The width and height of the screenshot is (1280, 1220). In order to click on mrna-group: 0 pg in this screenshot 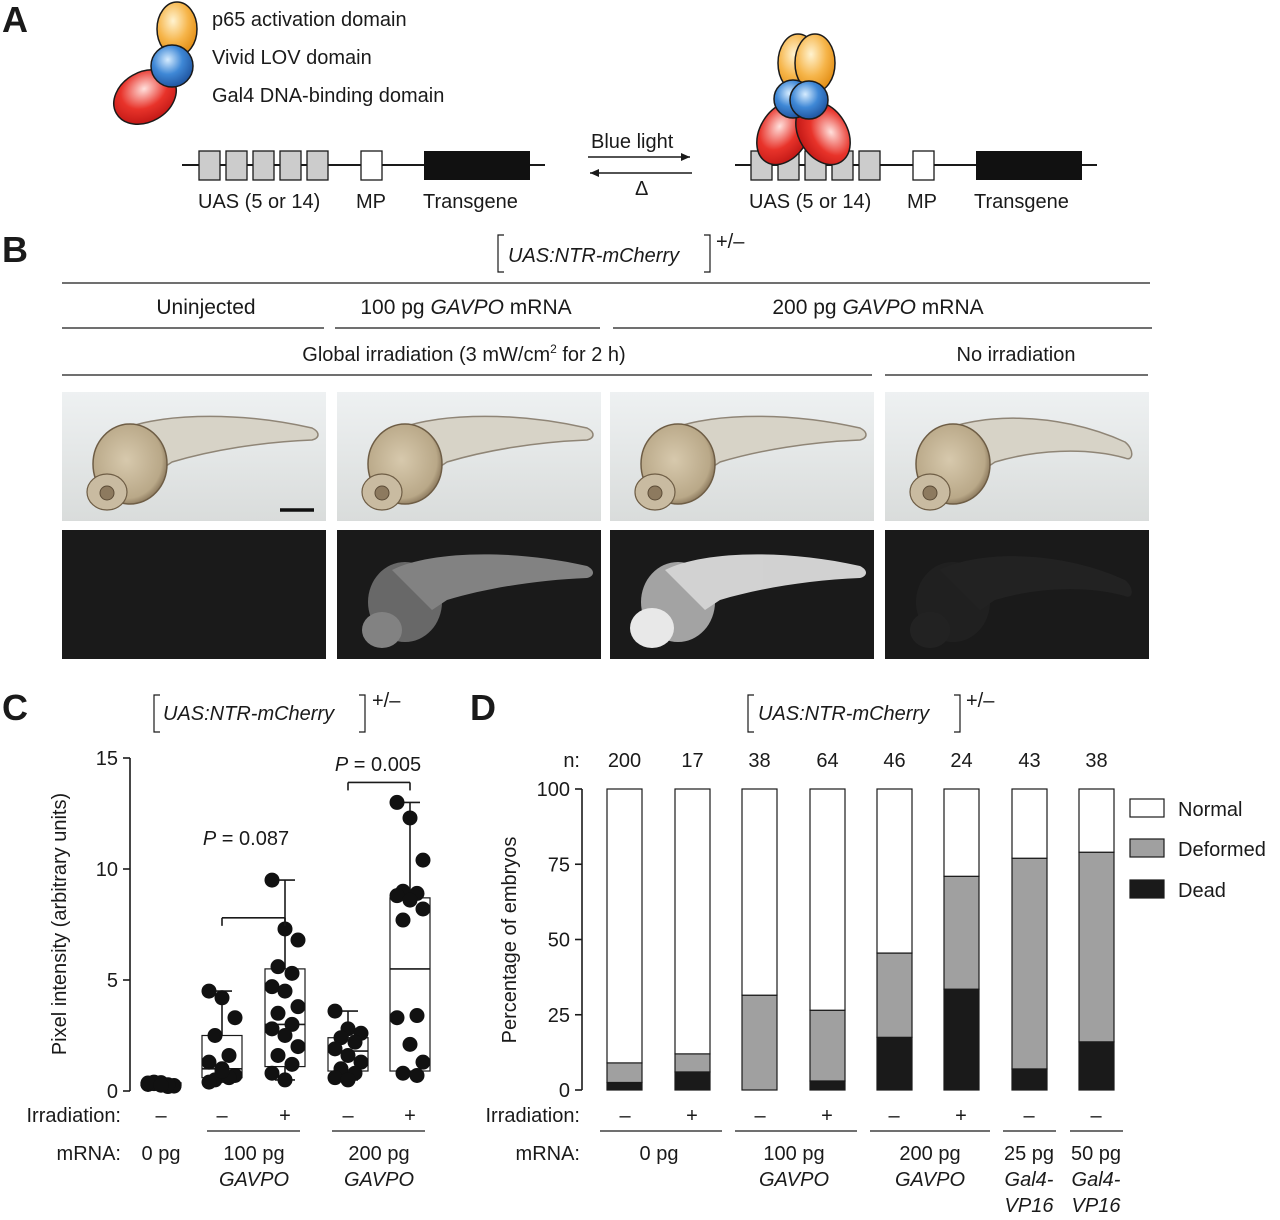, I will do `click(659, 1154)`.